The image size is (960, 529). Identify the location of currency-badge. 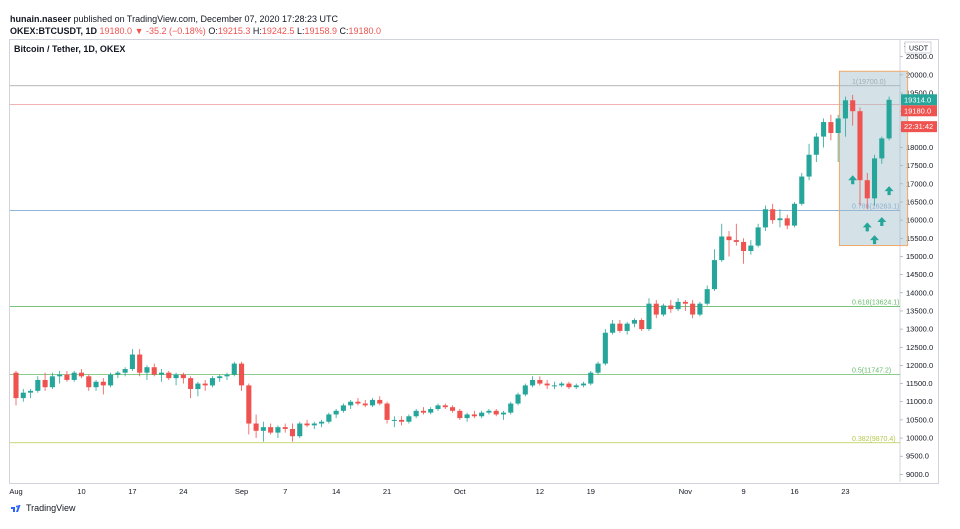
(918, 47).